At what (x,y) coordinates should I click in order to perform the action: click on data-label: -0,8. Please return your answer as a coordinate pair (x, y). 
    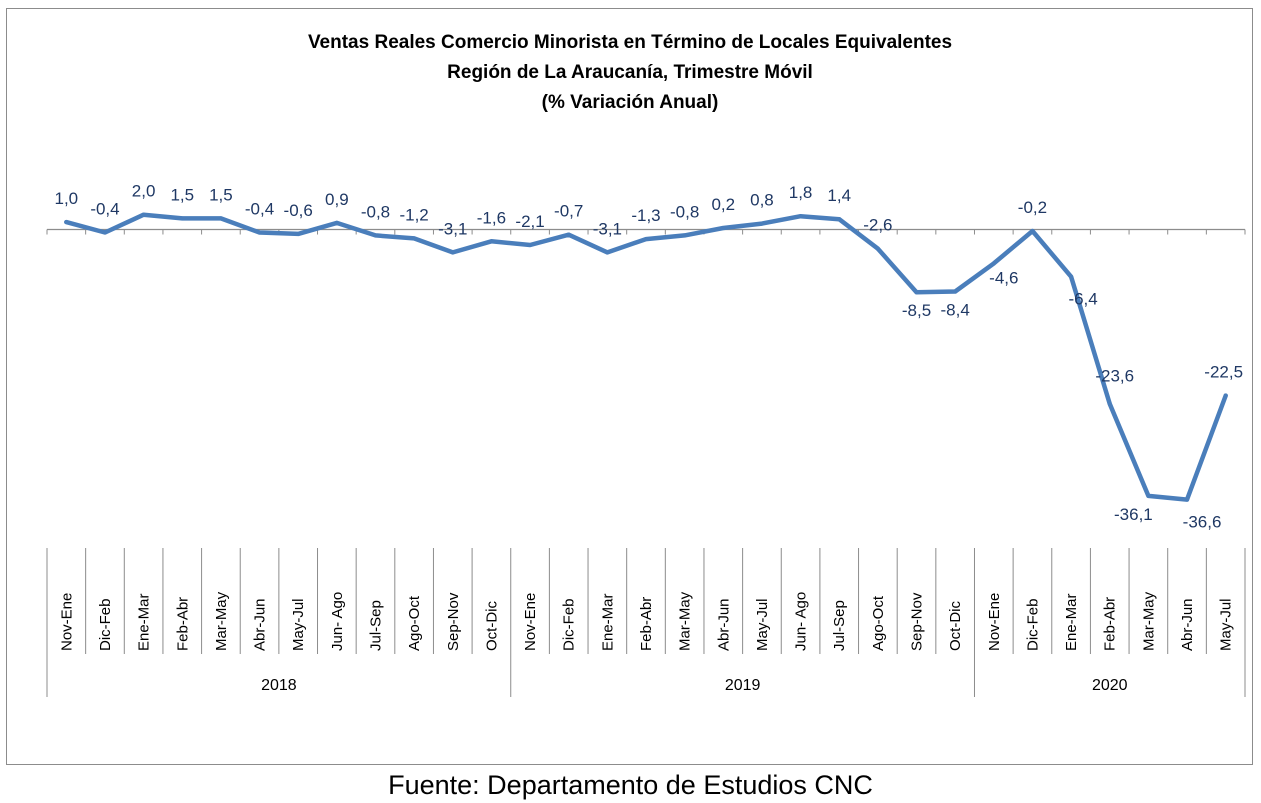
    Looking at the image, I should click on (375, 211).